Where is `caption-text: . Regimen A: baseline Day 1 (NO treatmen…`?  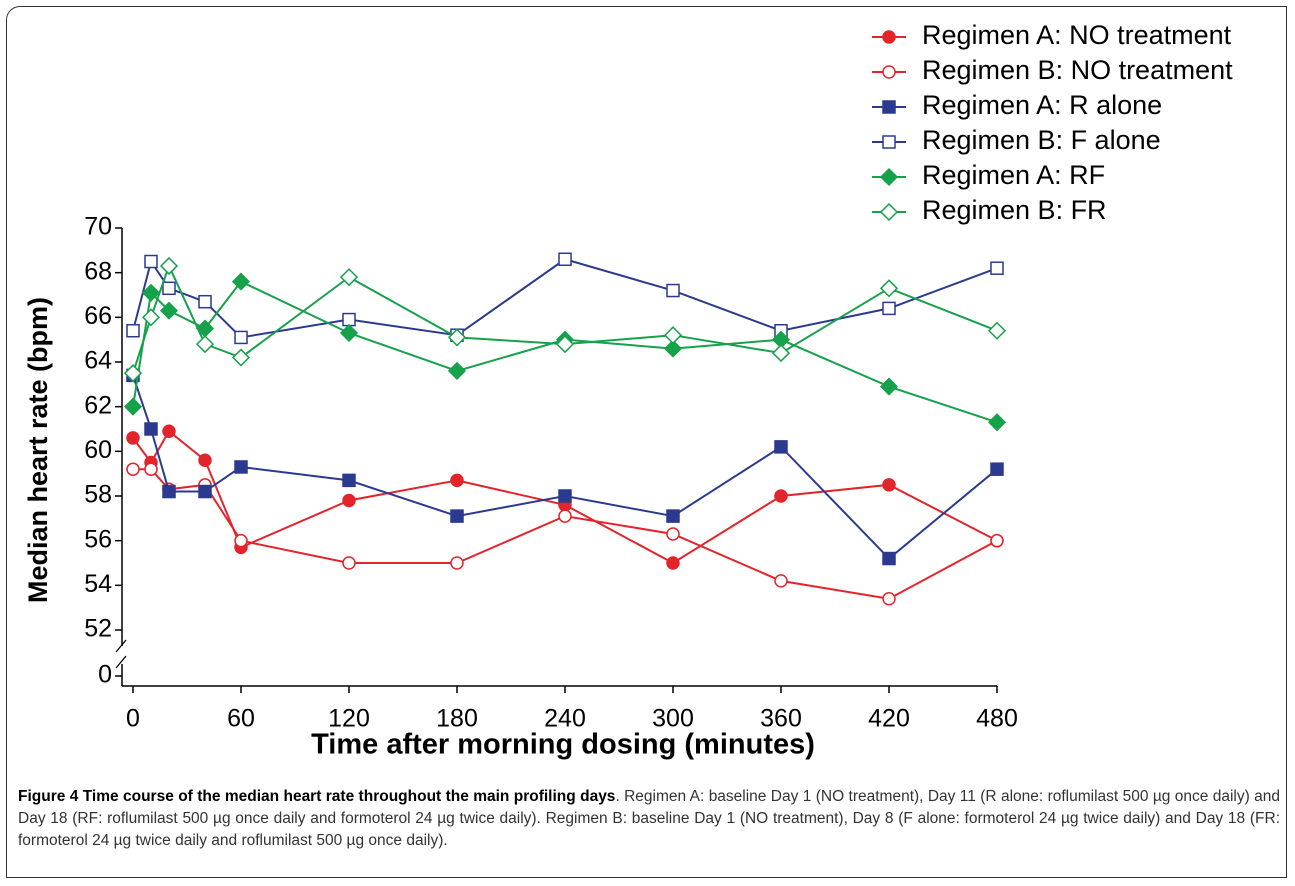 caption-text: . Regimen A: baseline Day 1 (NO treatmen… is located at coordinates (649, 818).